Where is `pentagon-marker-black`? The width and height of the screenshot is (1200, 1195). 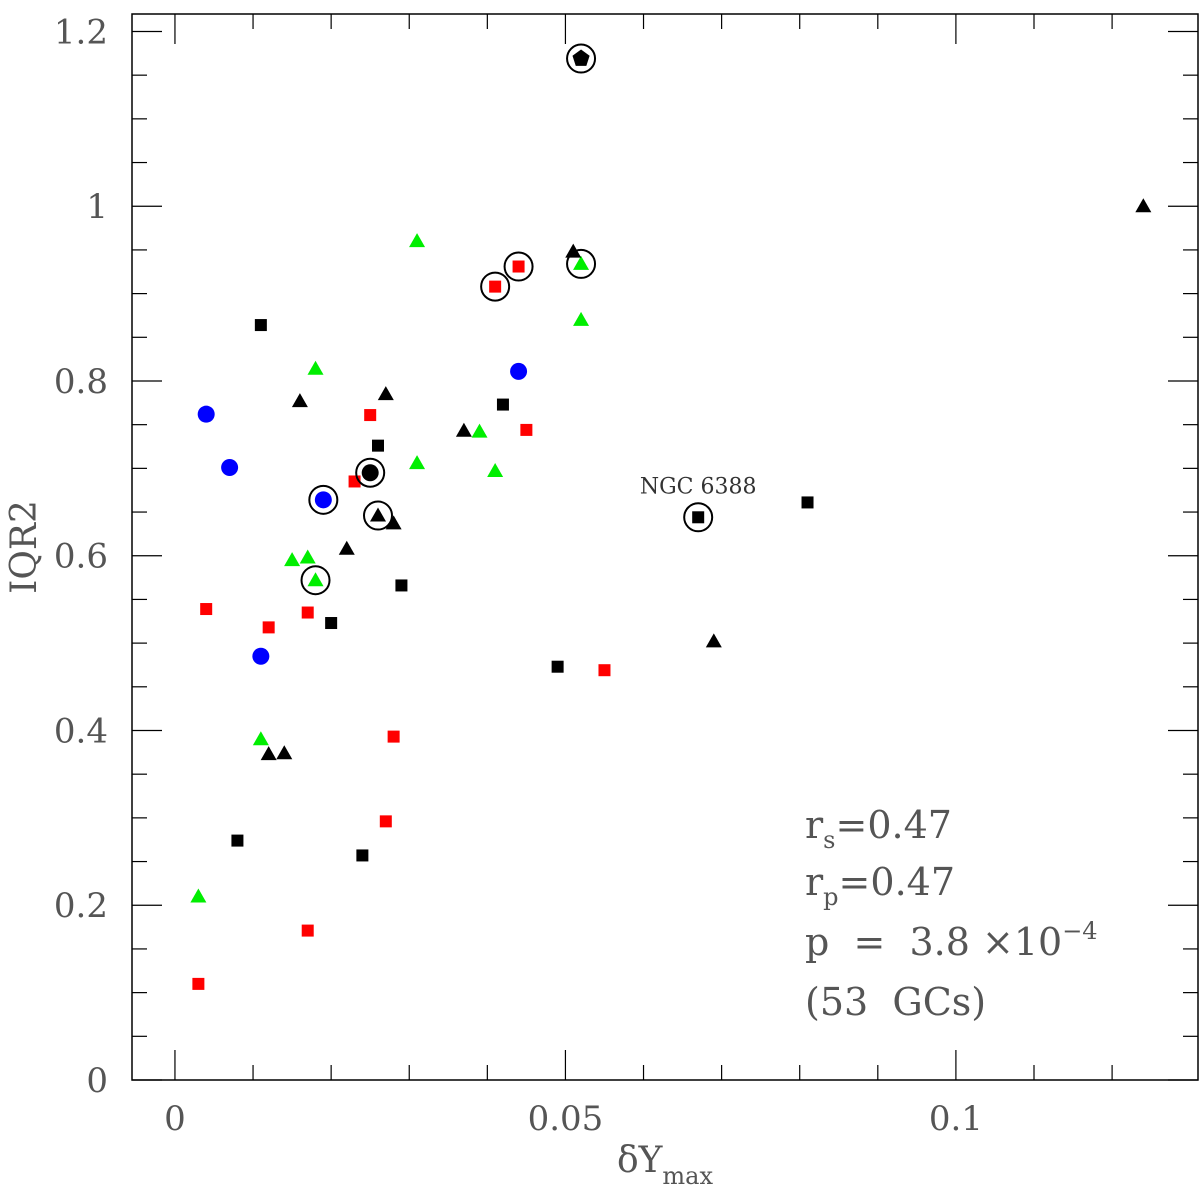 pentagon-marker-black is located at coordinates (581, 57).